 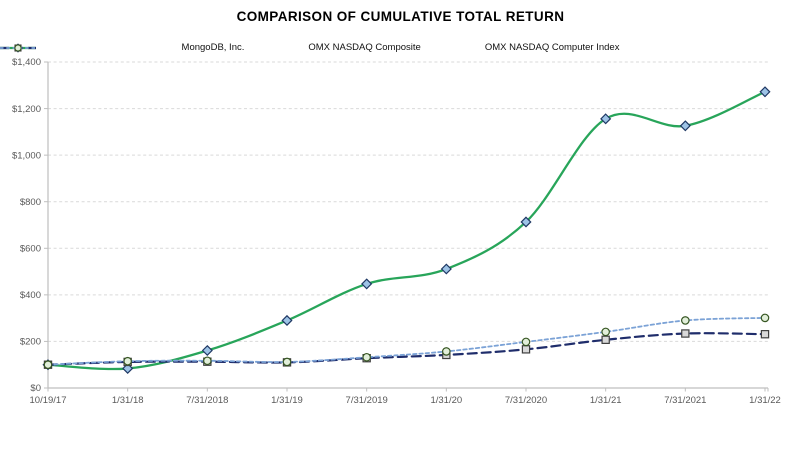 What do you see at coordinates (207, 400) in the screenshot?
I see `x-tick-label: 7/31/2018` at bounding box center [207, 400].